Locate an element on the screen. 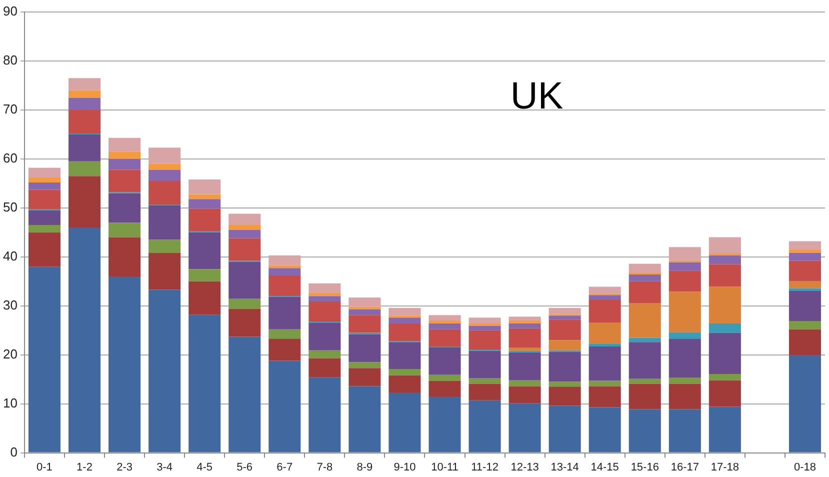  x-tick-label: 6-7 is located at coordinates (284, 467).